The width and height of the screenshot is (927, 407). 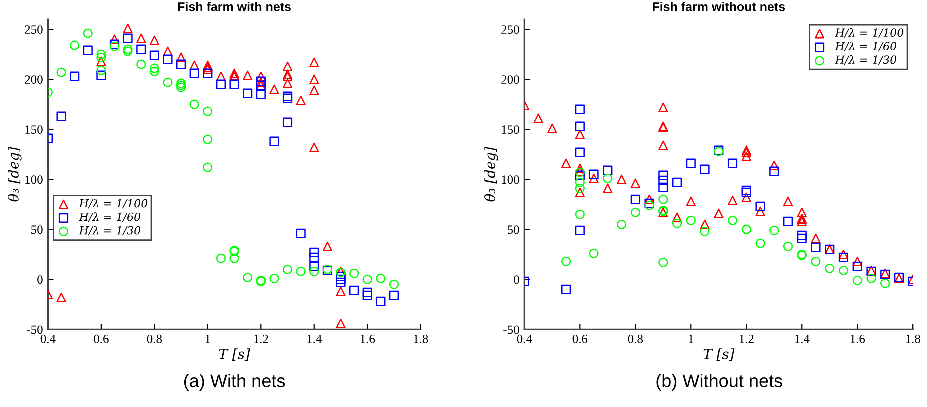 What do you see at coordinates (235, 382) in the screenshot?
I see `text: (a) With nets` at bounding box center [235, 382].